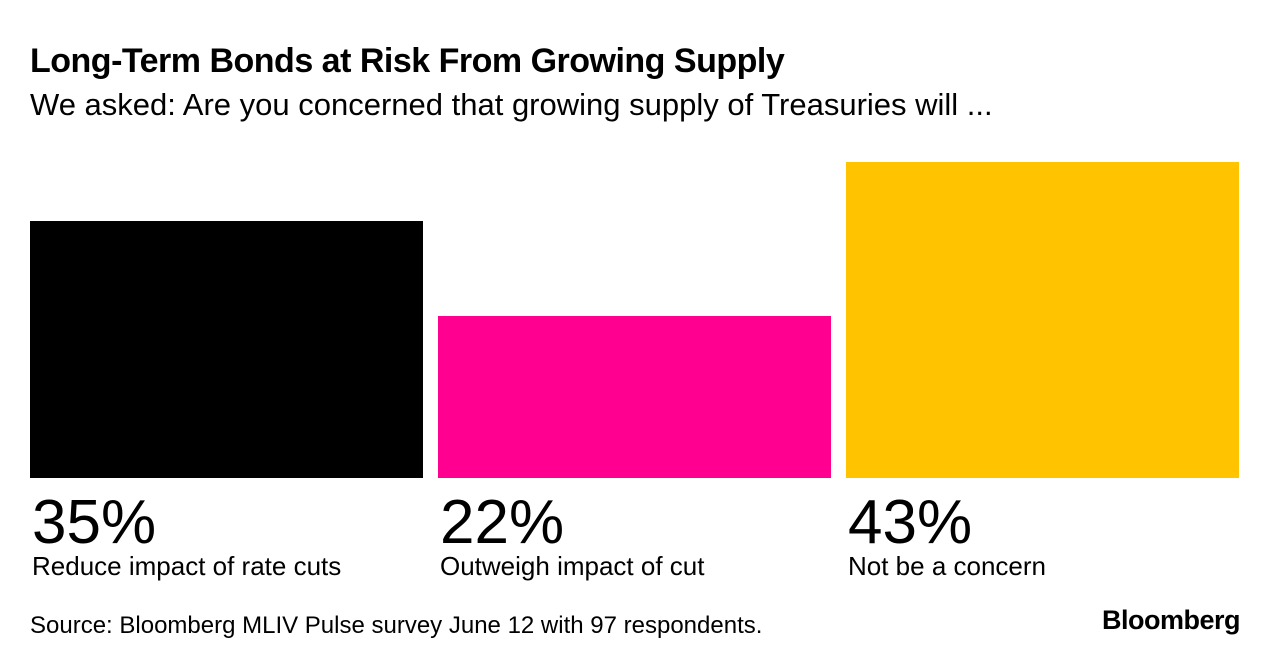 The image size is (1280, 666). Describe the element at coordinates (94, 522) in the screenshot. I see `value-label-1: 35%` at that location.